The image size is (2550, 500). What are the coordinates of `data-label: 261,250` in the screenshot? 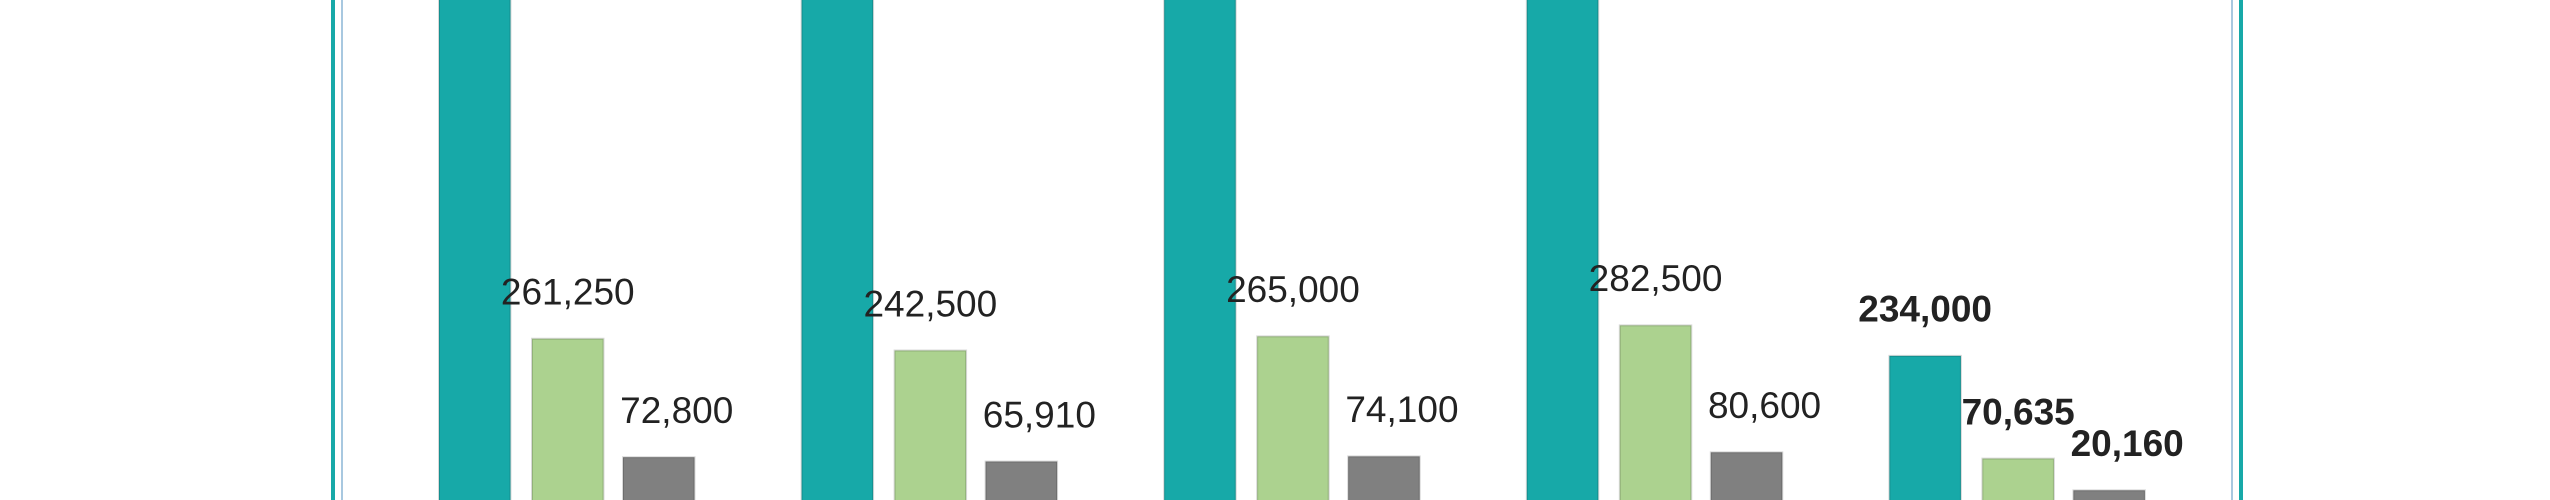 It's located at (568, 292).